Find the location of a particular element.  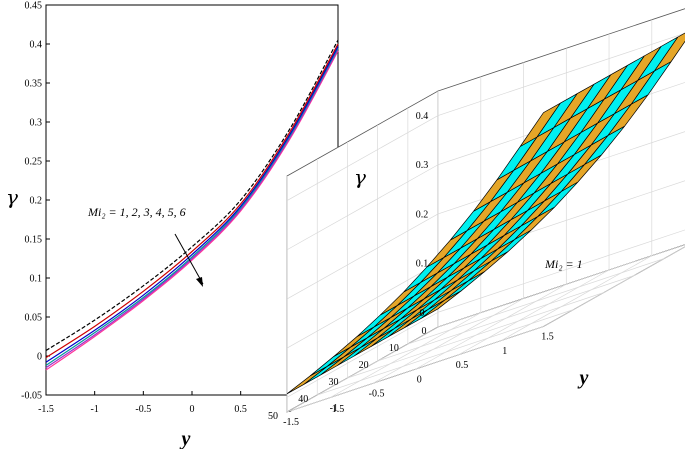

surface-annotation: Mi₂ = 1 is located at coordinates (563, 264).